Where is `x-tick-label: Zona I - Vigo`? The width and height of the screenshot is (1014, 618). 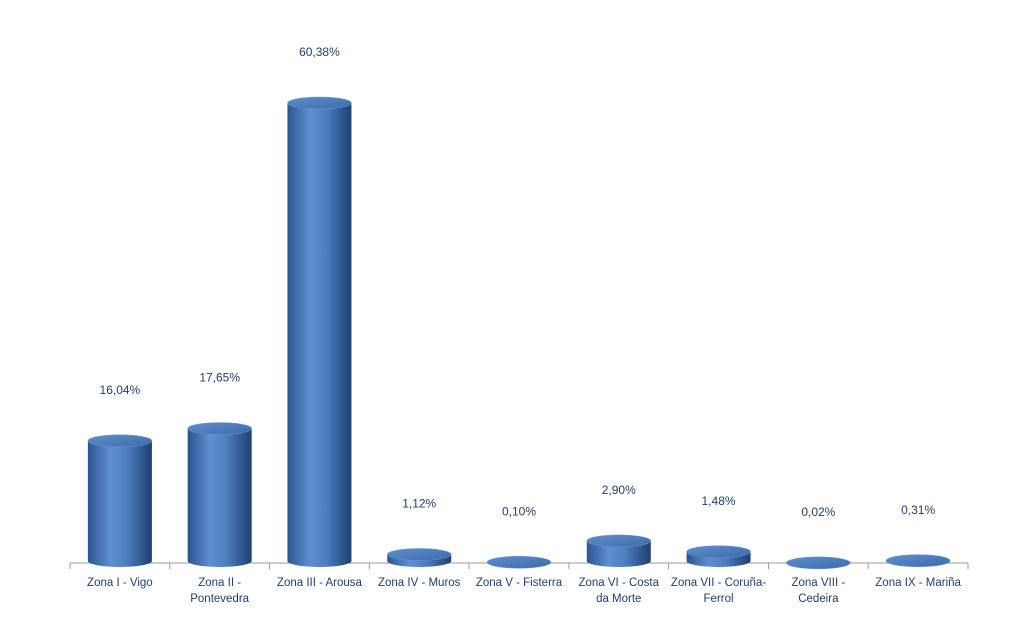
x-tick-label: Zona I - Vigo is located at coordinates (120, 583).